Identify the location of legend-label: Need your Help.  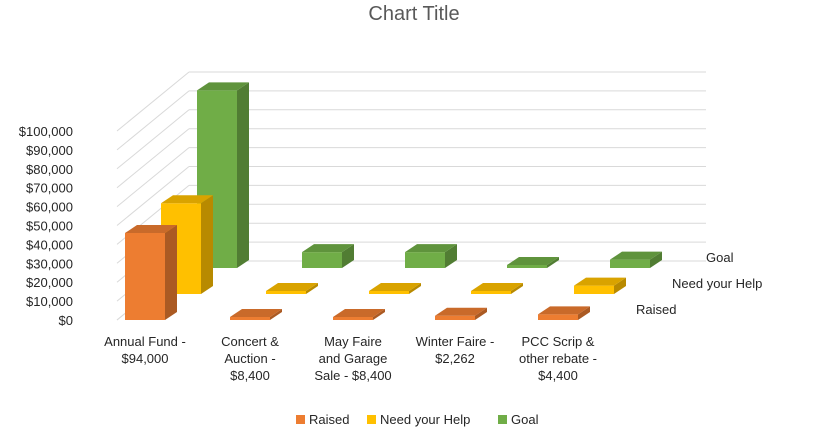
(425, 419).